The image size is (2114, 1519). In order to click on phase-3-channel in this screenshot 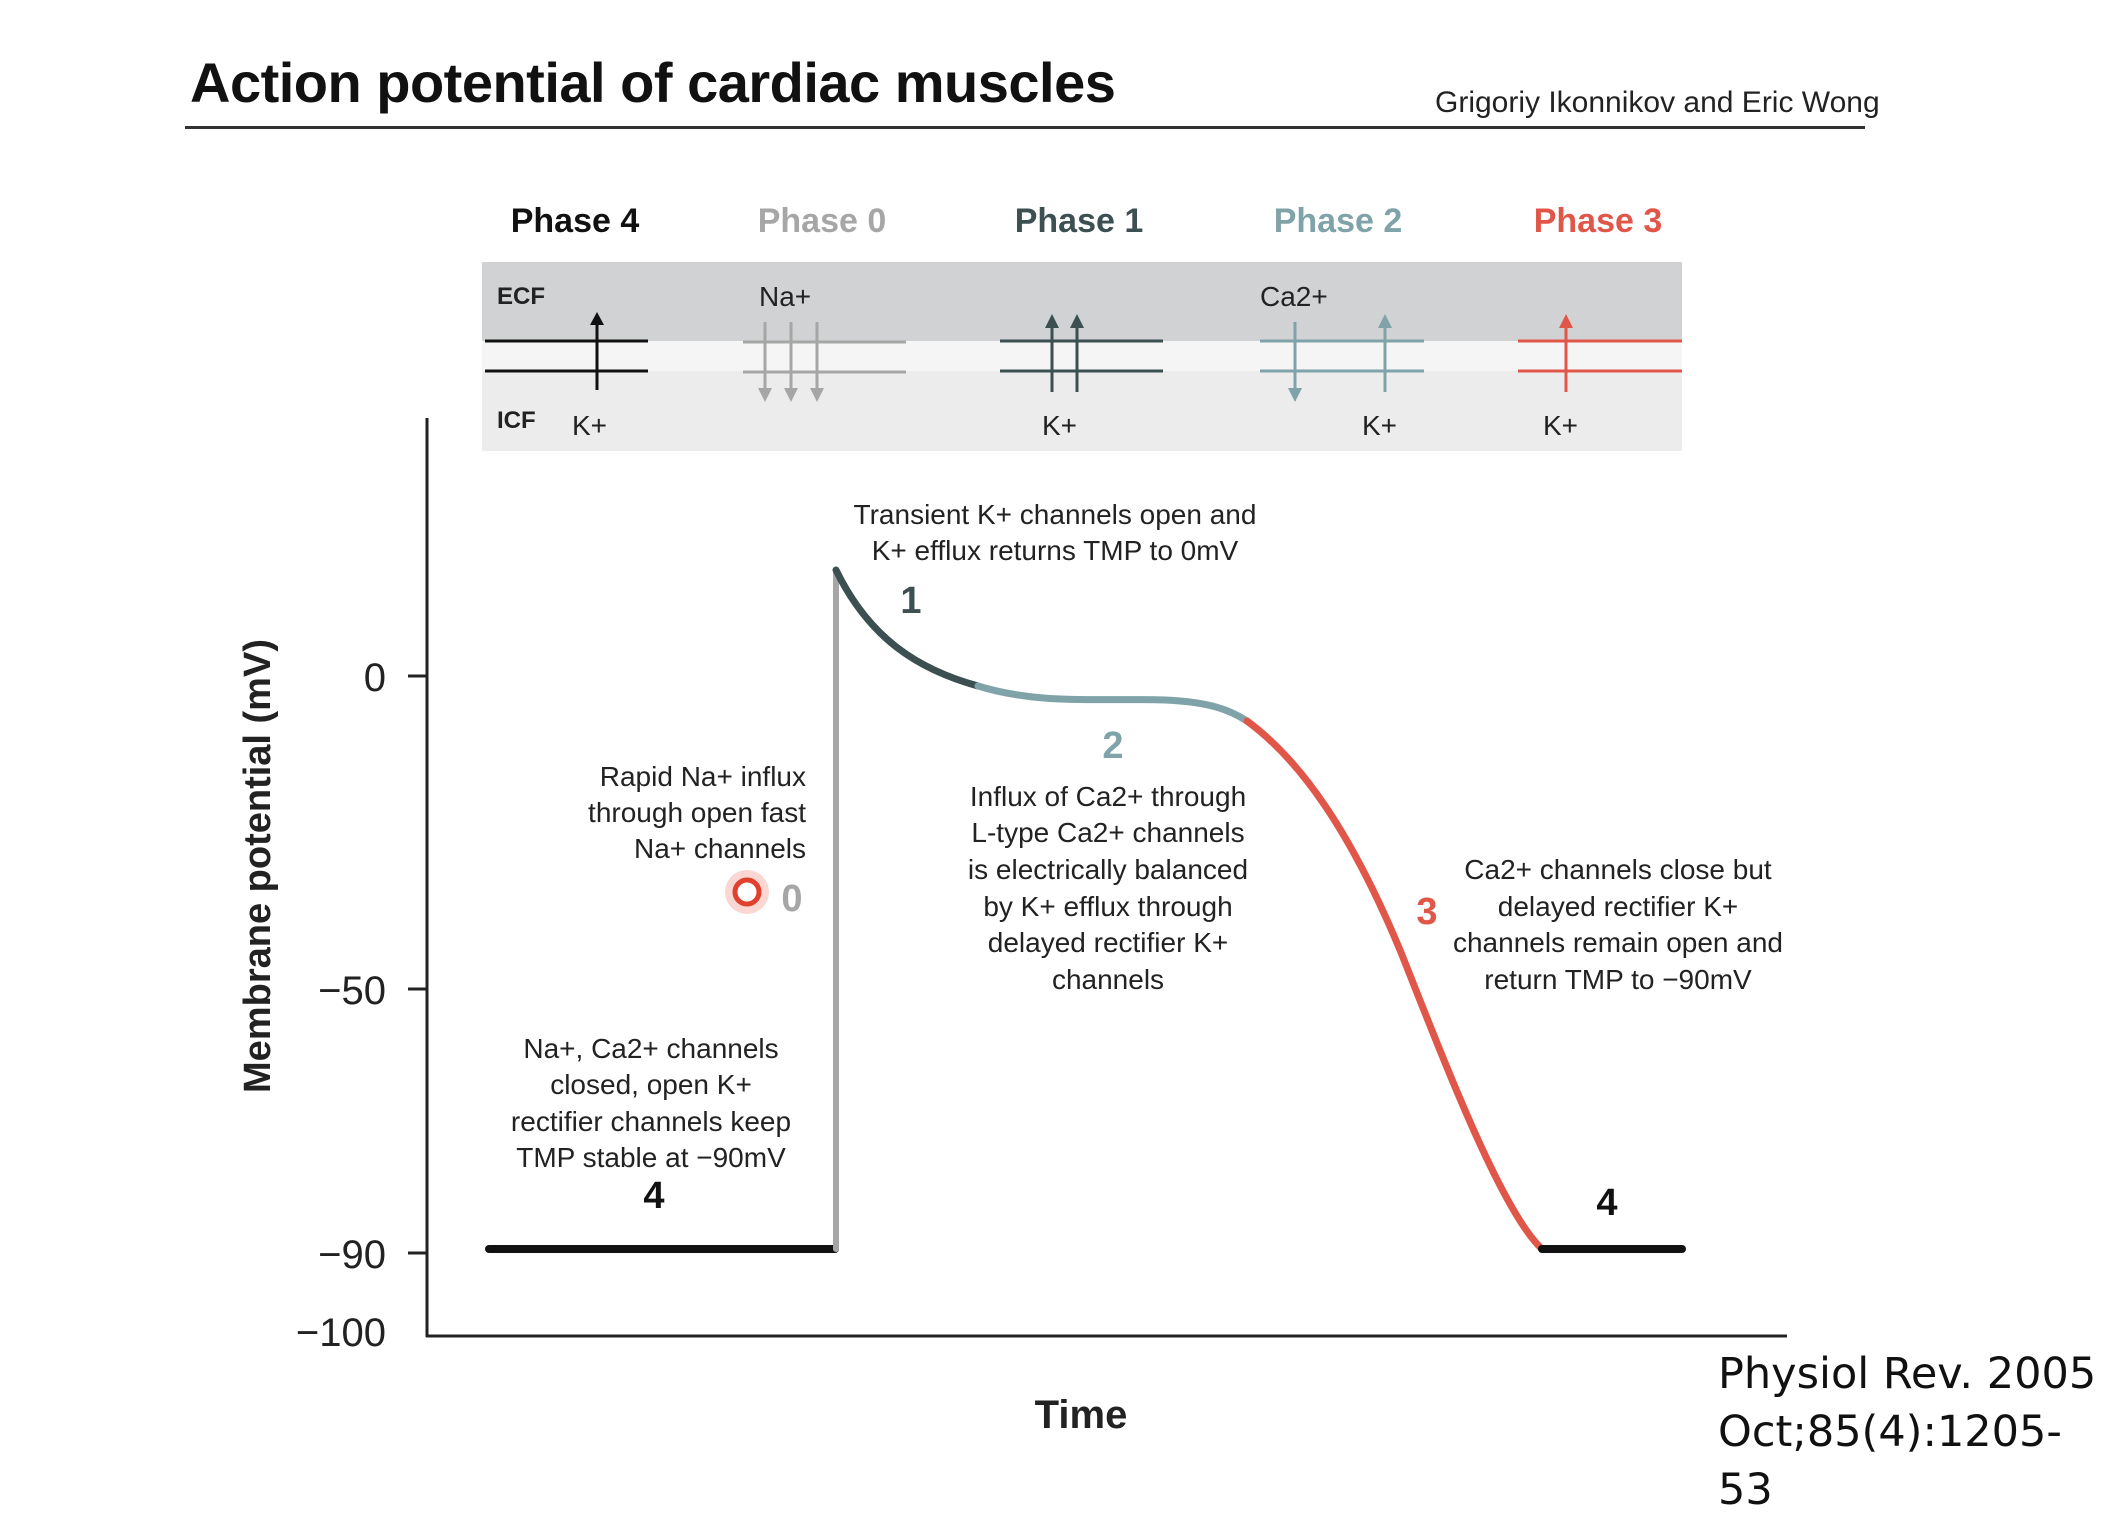, I will do `click(1600, 353)`.